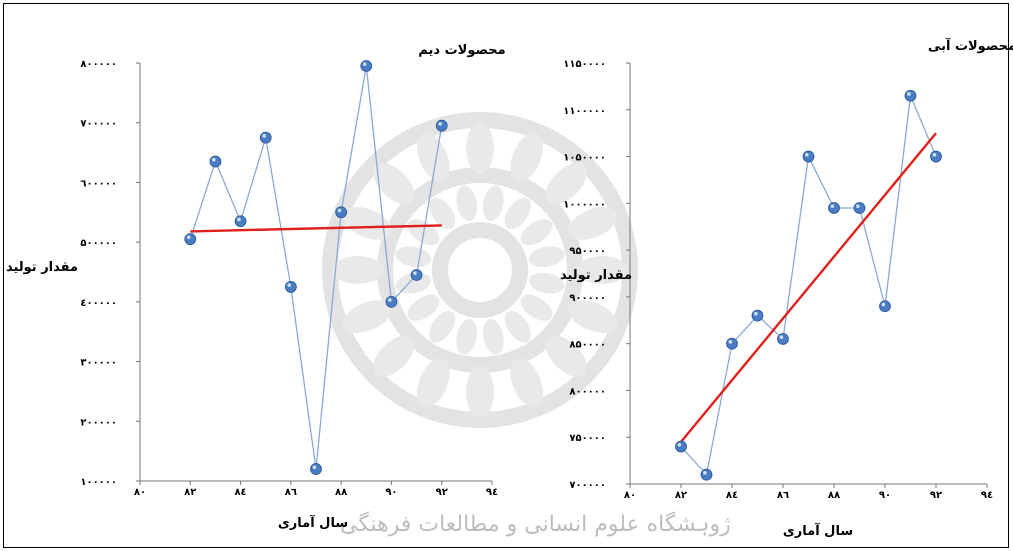 The width and height of the screenshot is (1013, 551). Describe the element at coordinates (98, 303) in the screenshot. I see `y-tick-label: ٤۰۰۰۰۰` at that location.